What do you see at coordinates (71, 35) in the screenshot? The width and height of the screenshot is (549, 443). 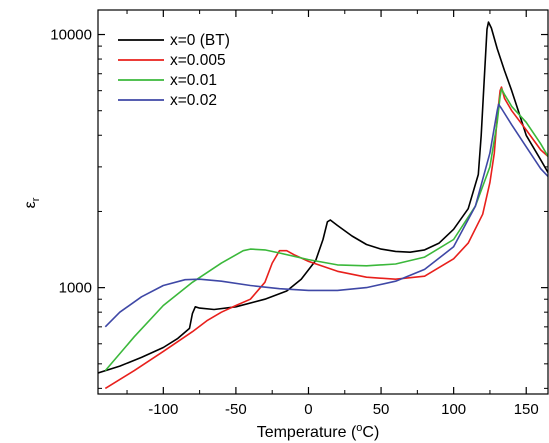 I see `y-tick-label-1: 10000` at bounding box center [71, 35].